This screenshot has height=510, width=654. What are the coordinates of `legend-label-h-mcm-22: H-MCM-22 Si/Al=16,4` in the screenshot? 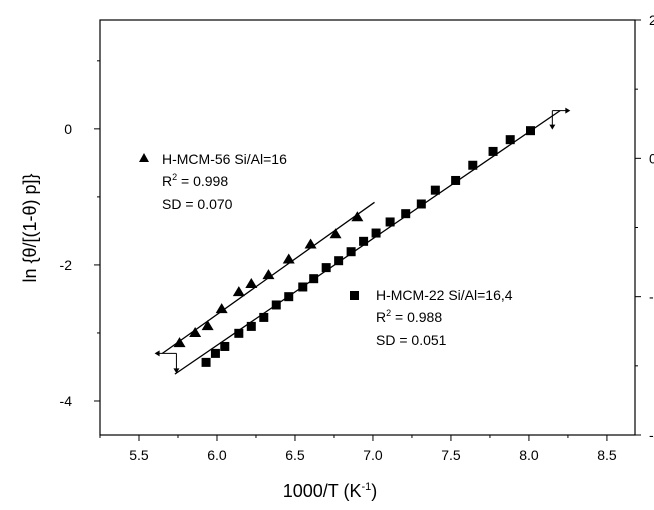 It's located at (444, 295).